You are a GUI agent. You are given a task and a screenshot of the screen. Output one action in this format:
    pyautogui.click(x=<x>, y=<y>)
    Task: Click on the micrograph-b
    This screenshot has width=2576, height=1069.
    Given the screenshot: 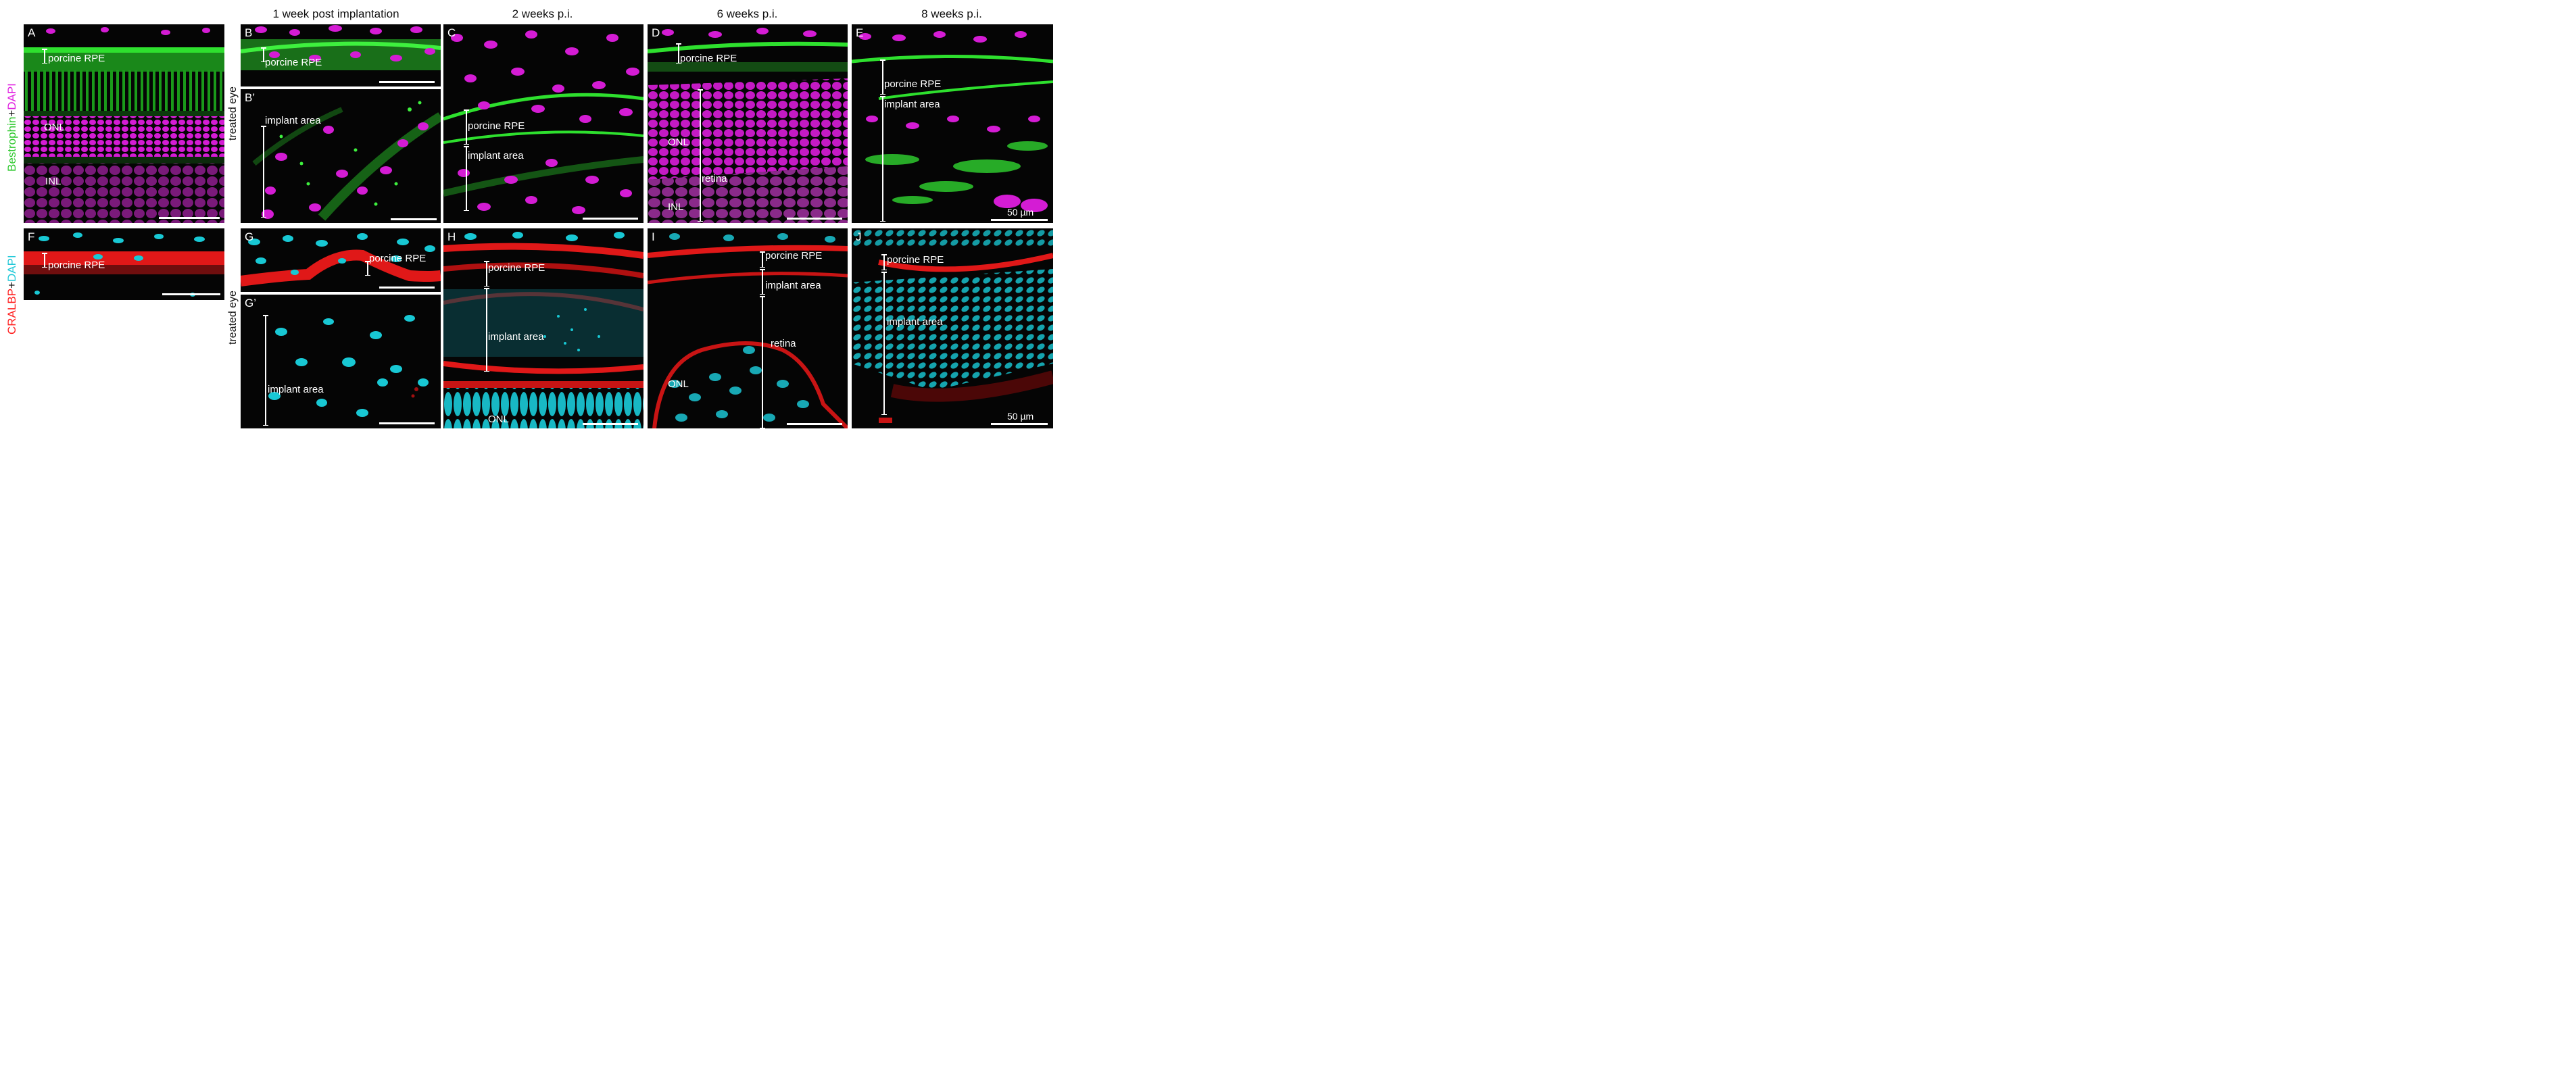 What is the action you would take?
    pyautogui.click(x=341, y=55)
    